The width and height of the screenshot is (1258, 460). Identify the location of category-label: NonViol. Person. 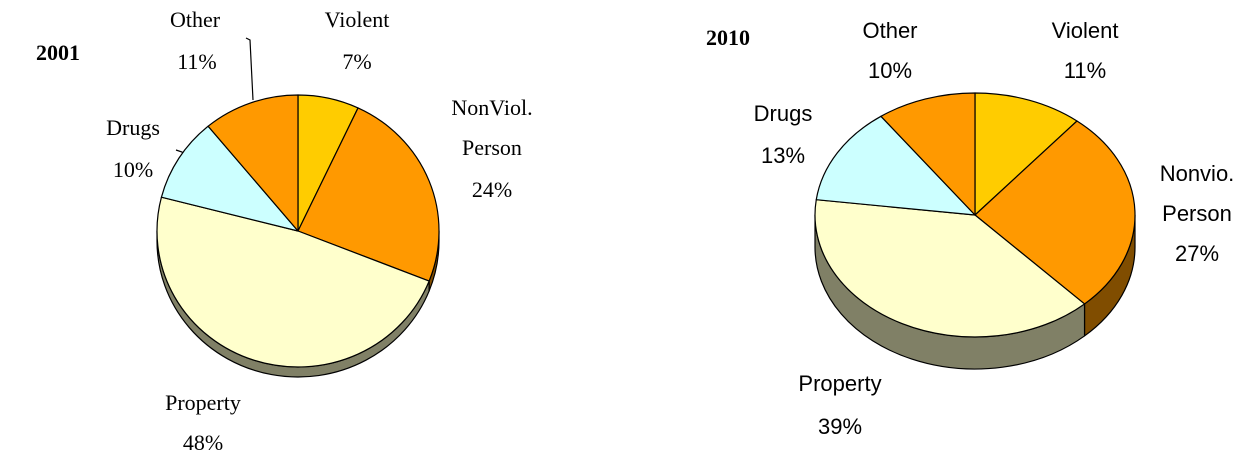
(491, 127).